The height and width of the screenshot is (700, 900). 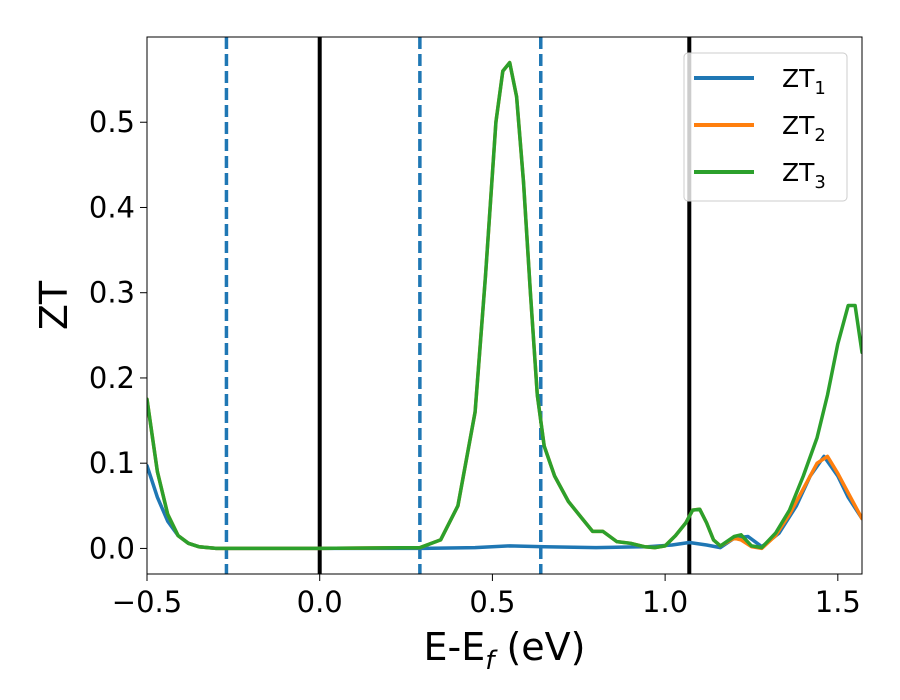 I want to click on legend-label-zt2: ZT2, so click(x=804, y=128).